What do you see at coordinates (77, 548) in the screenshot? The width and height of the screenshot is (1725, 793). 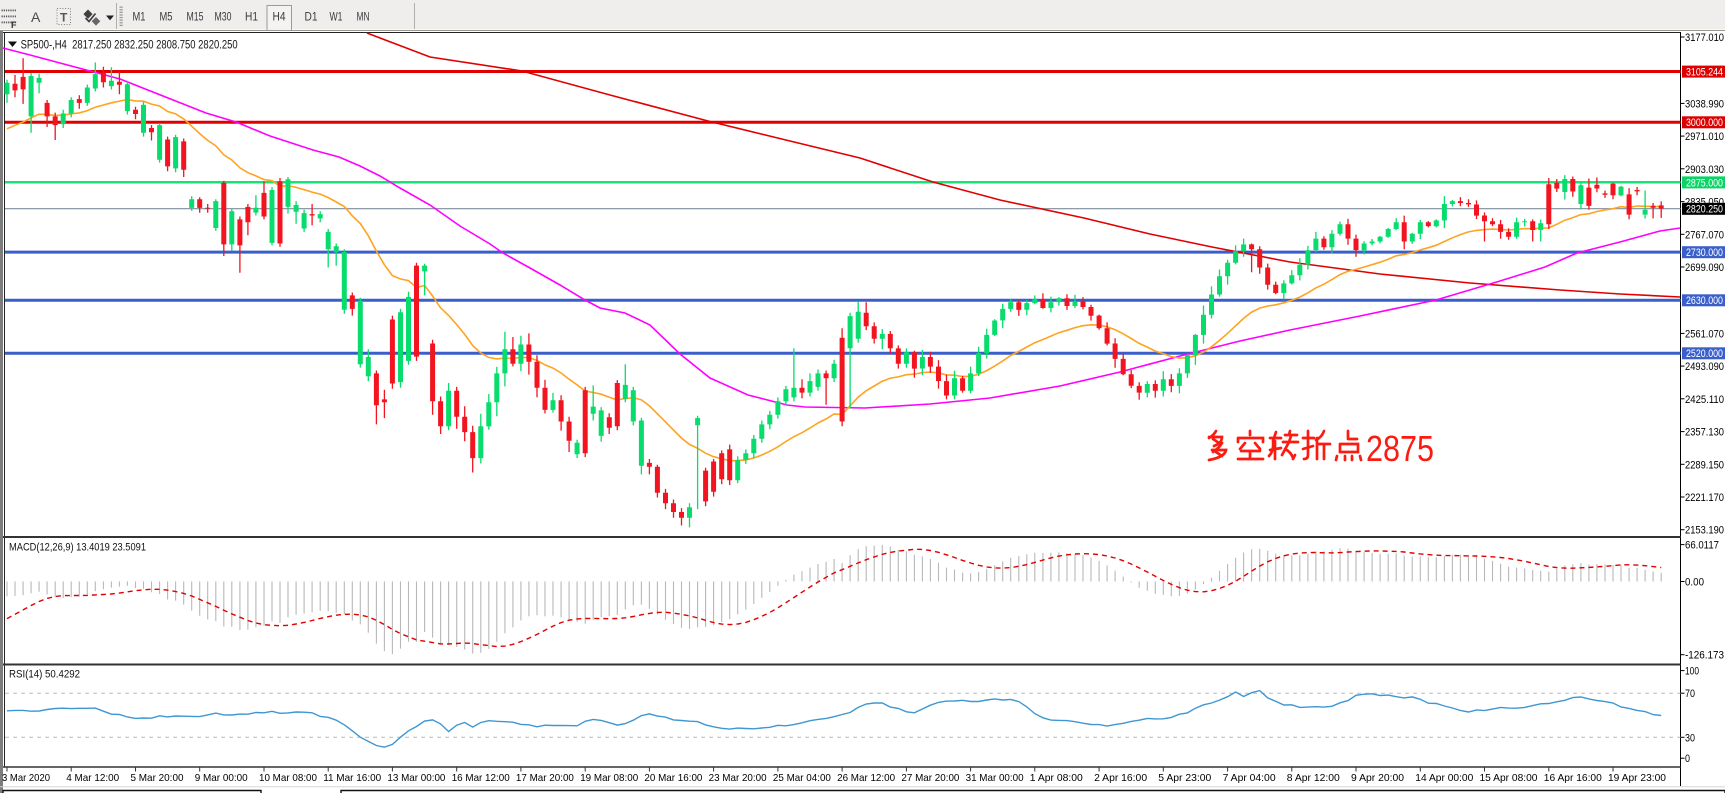 I see `svg-text: MACD(12,26,9) 13.4019 23.5091` at bounding box center [77, 548].